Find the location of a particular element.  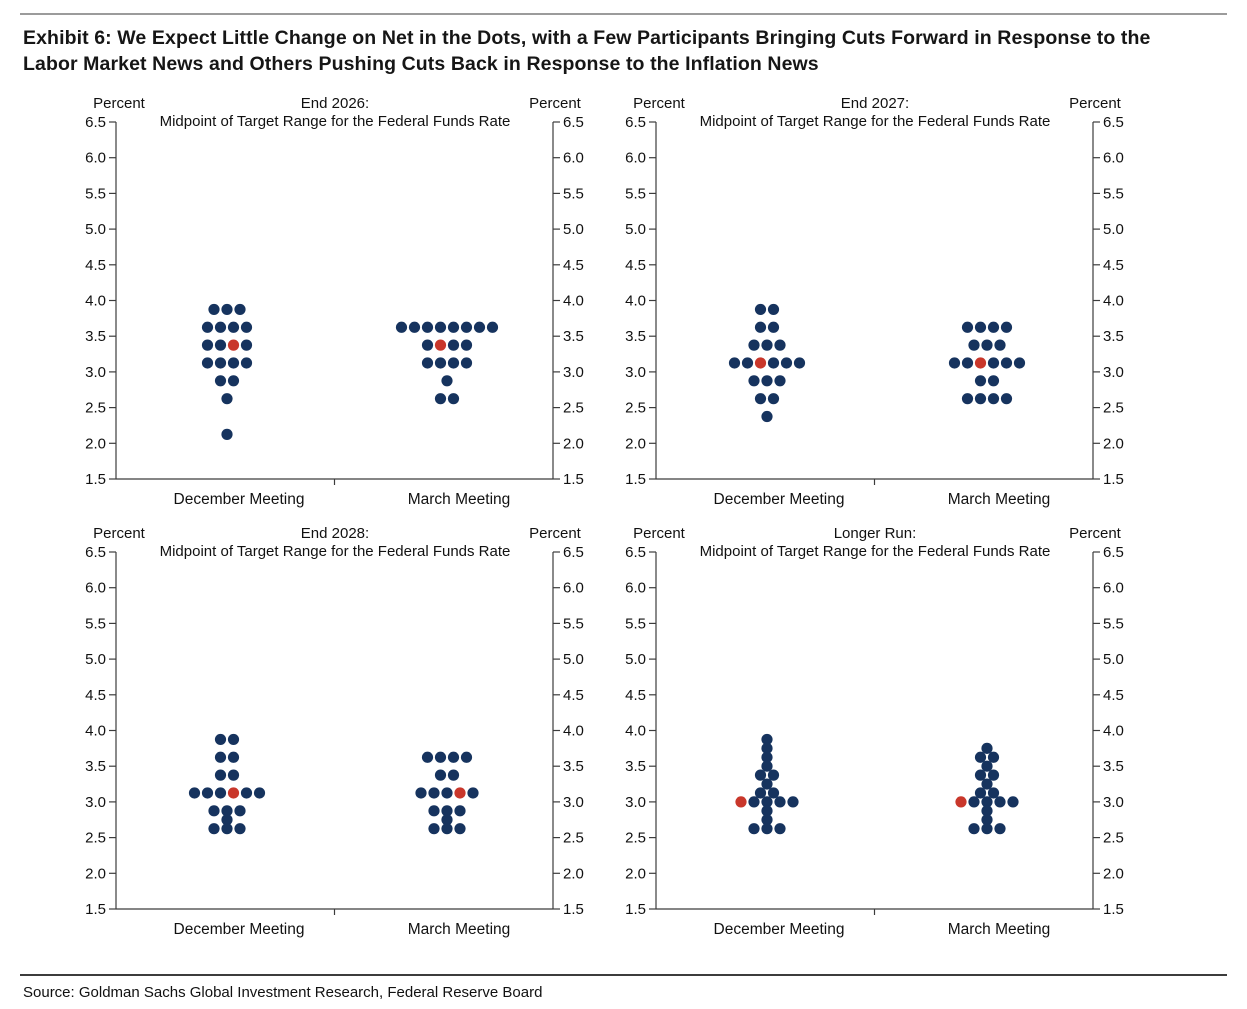

y-tick-label-right: 5.5 is located at coordinates (573, 623).